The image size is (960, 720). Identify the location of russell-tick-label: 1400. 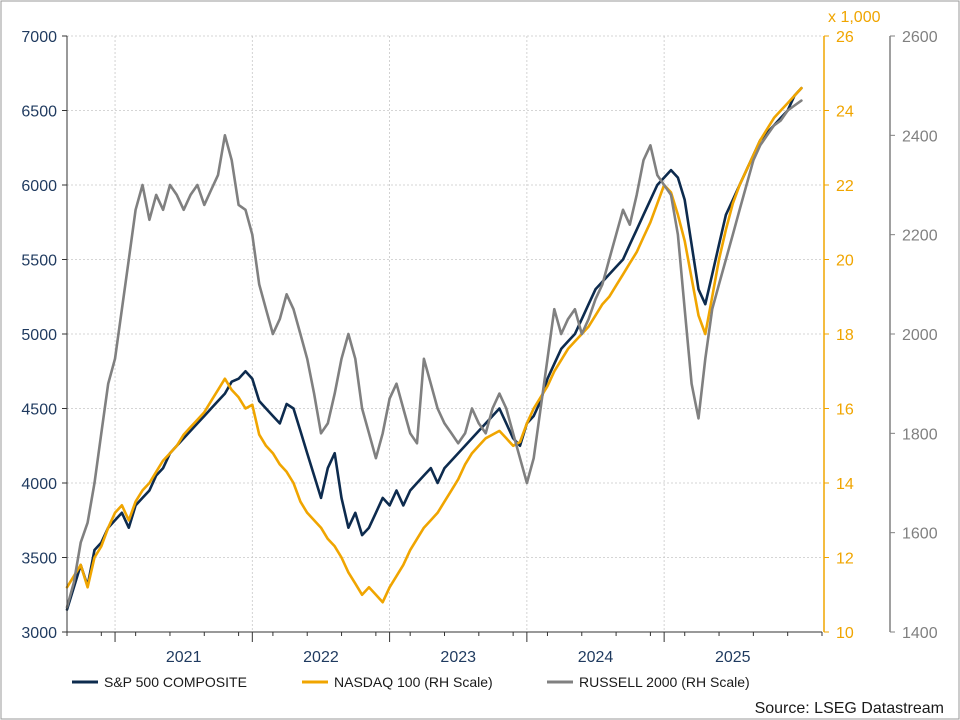
(920, 633).